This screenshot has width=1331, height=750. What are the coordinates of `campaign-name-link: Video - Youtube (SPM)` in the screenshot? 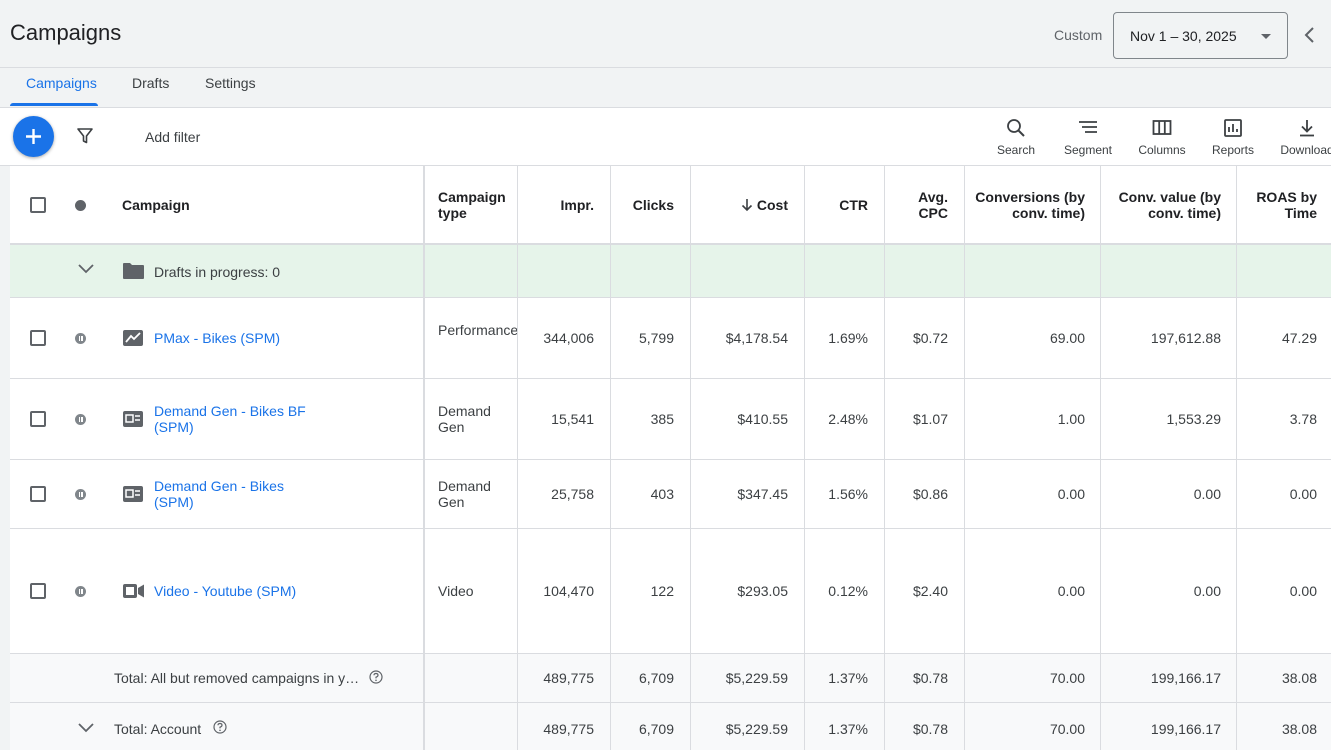 It's located at (225, 591).